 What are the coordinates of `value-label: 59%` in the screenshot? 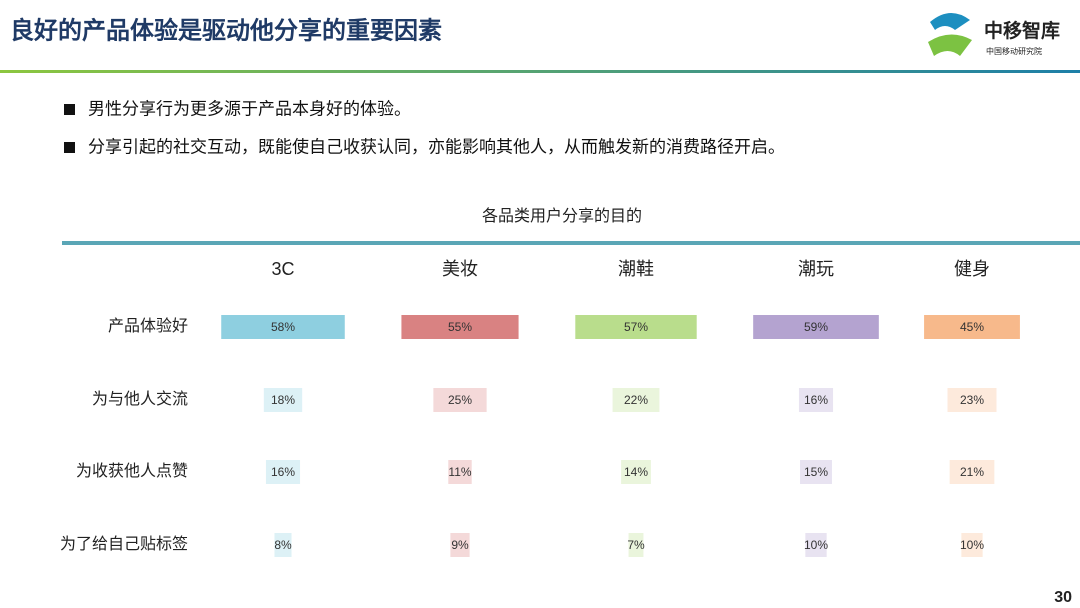 It's located at (816, 327).